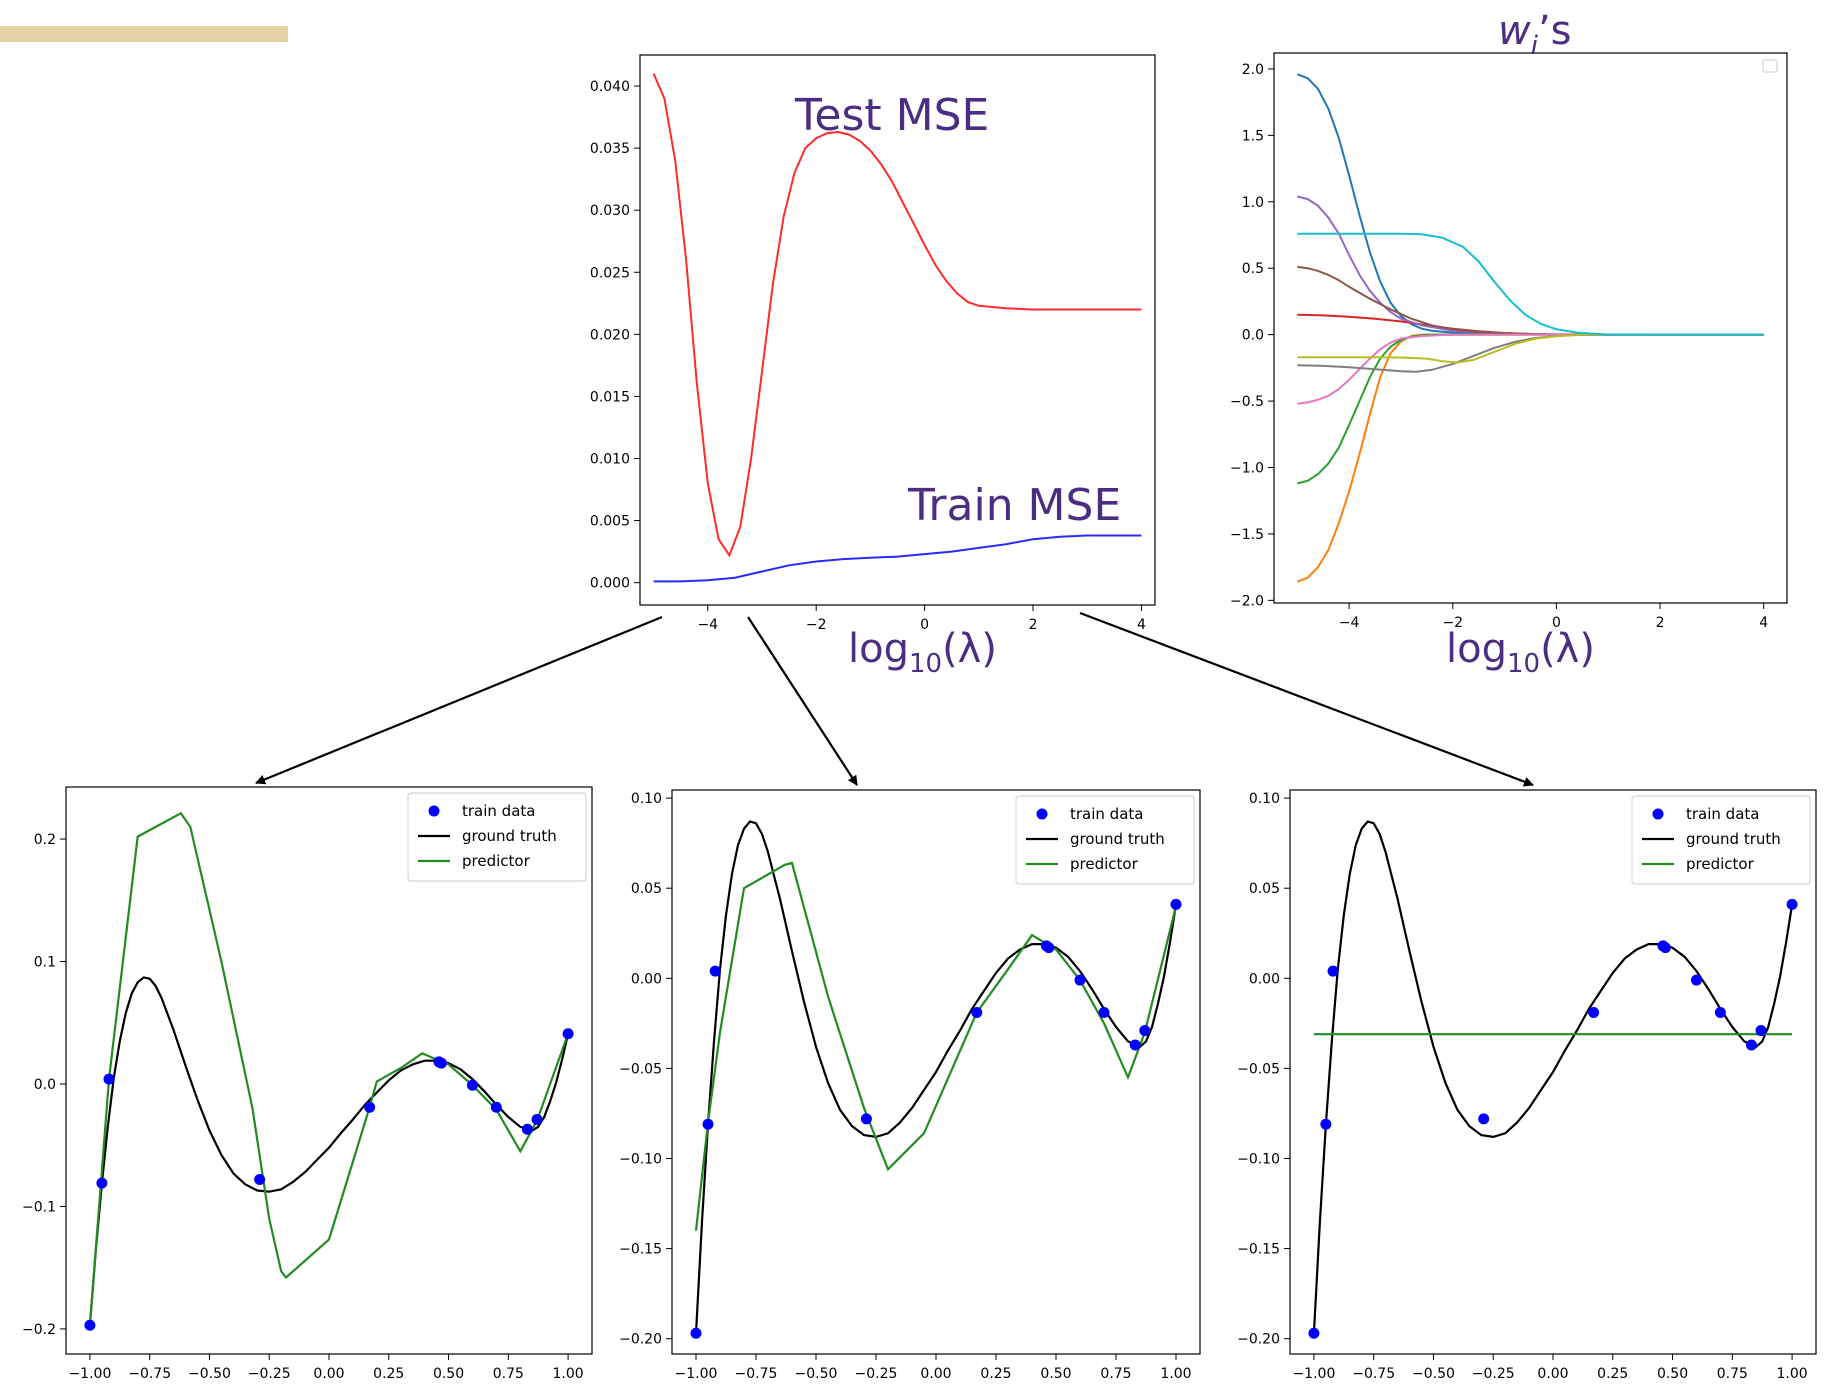  I want to click on accent-bar, so click(144, 34).